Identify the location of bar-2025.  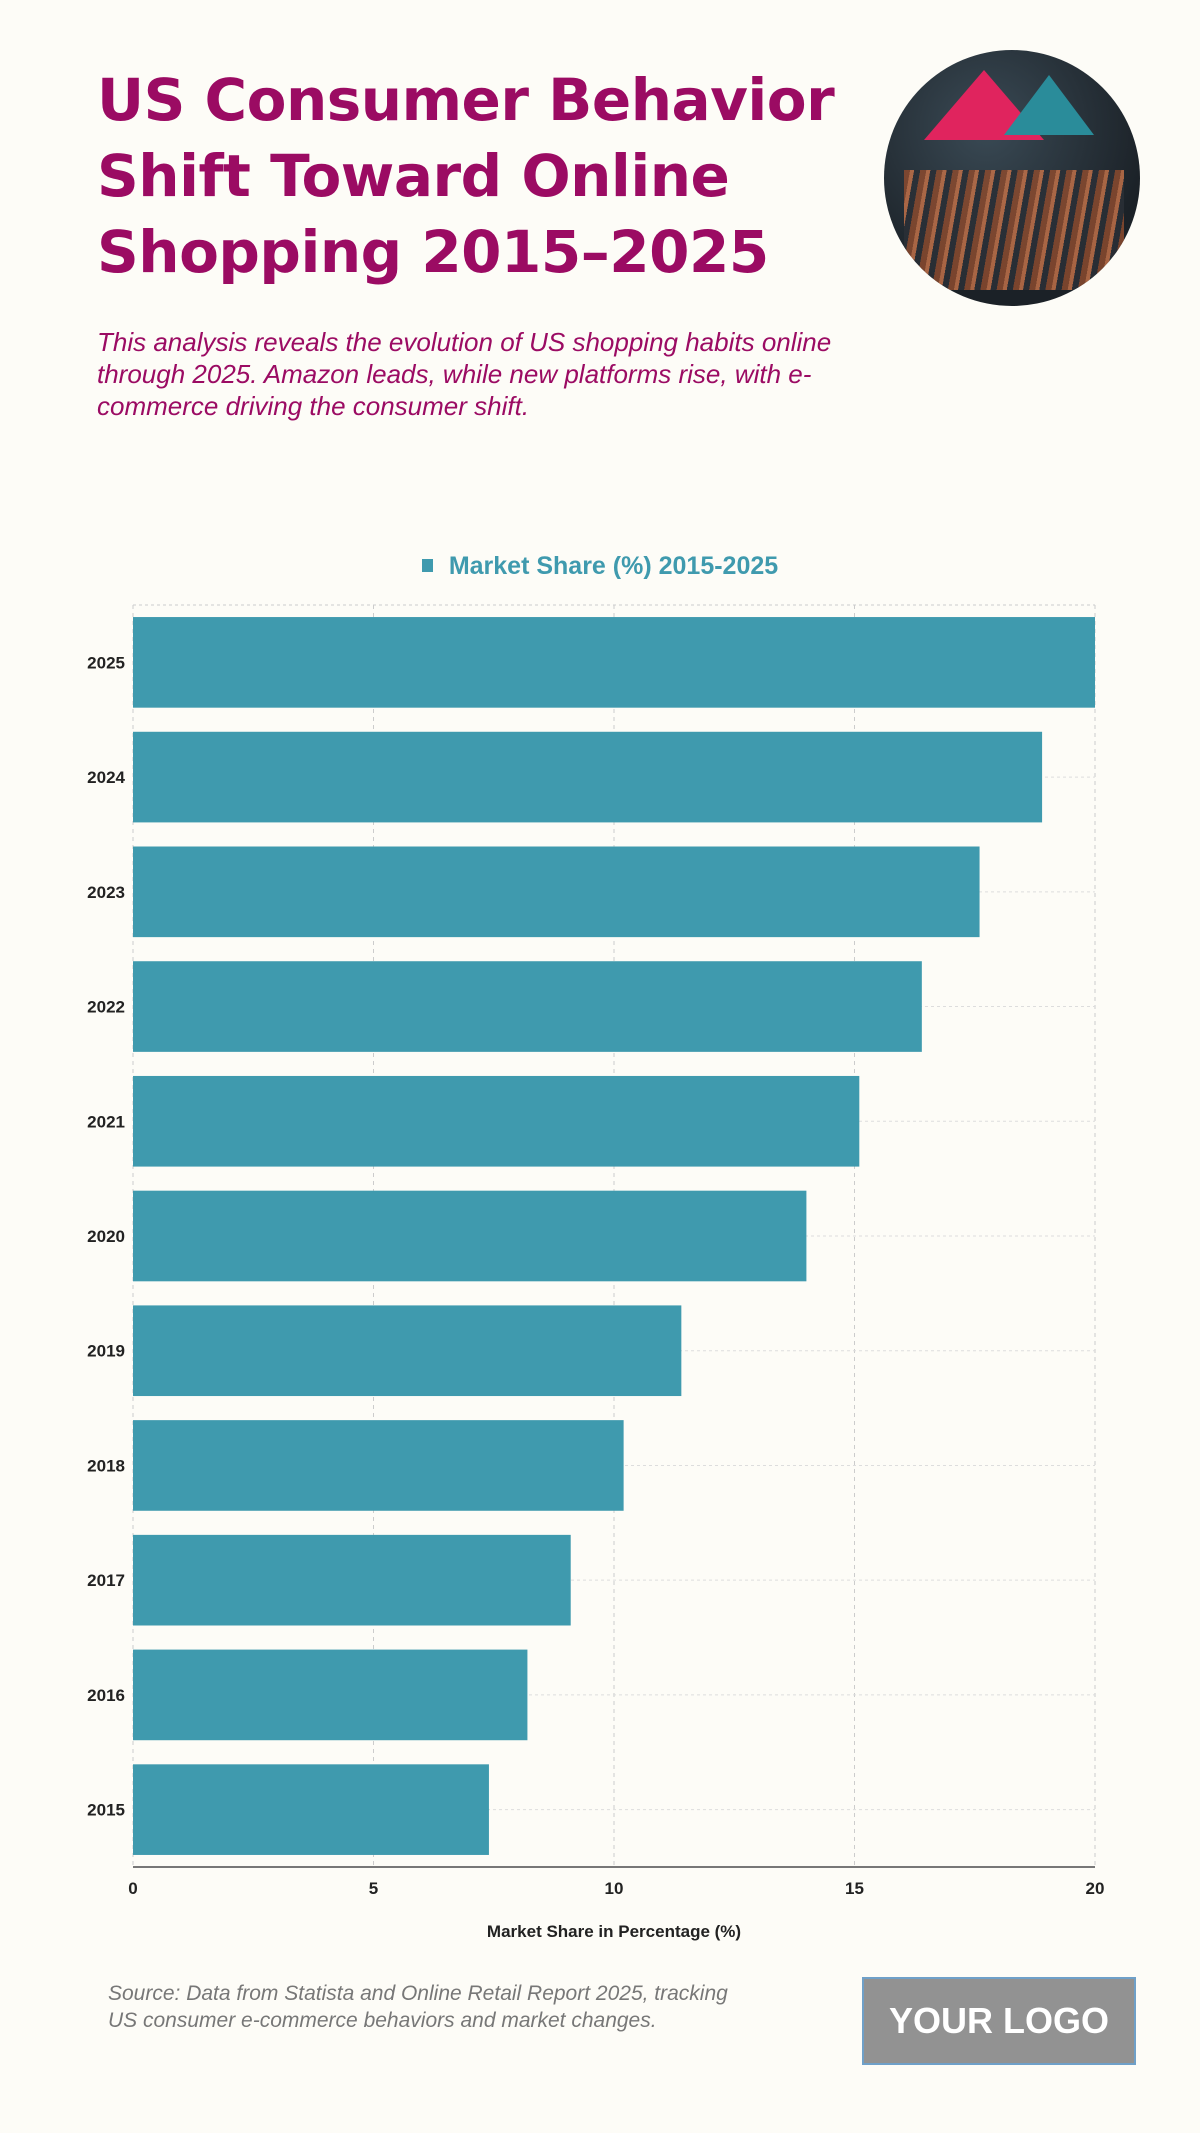
(614, 662).